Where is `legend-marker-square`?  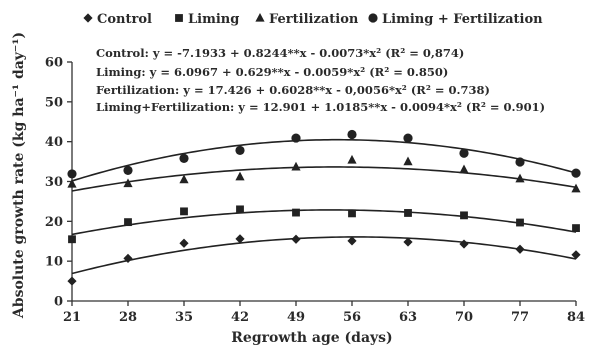
legend-marker-square is located at coordinates (179, 18).